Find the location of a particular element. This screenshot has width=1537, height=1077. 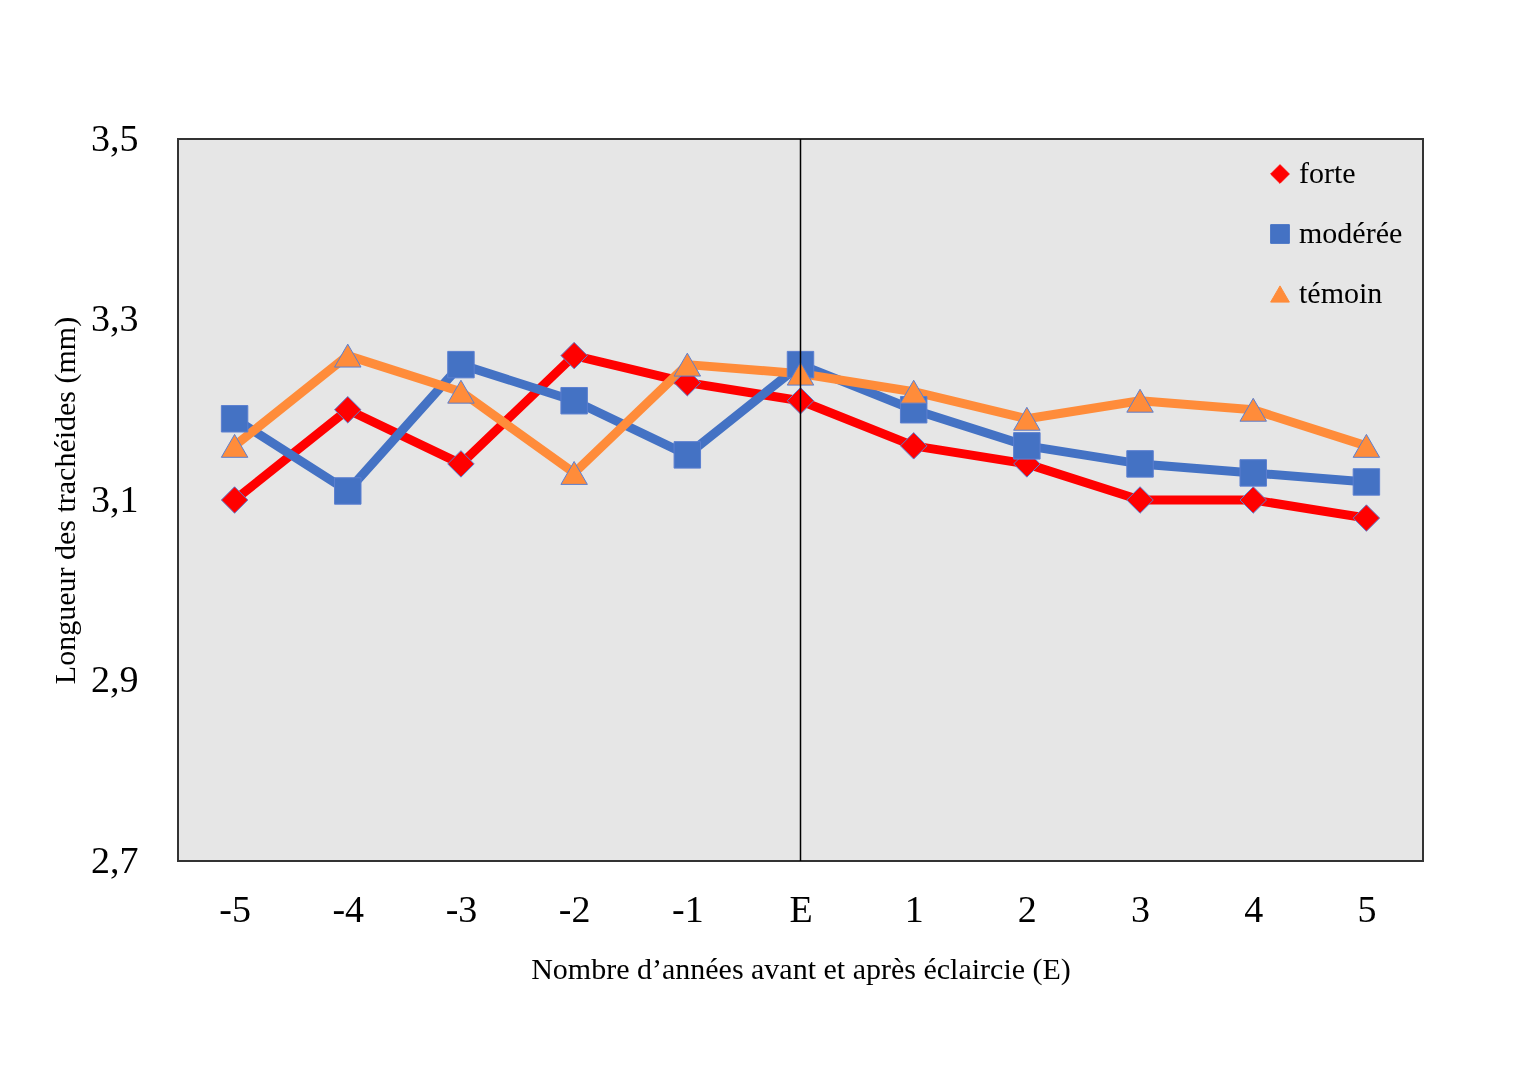

y-tick-label: 3,5 is located at coordinates (115, 137).